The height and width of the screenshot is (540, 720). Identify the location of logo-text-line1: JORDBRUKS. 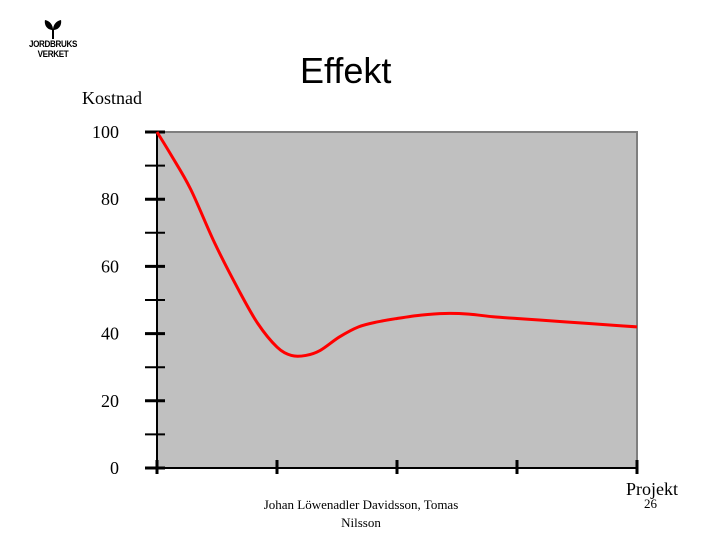
(53, 44).